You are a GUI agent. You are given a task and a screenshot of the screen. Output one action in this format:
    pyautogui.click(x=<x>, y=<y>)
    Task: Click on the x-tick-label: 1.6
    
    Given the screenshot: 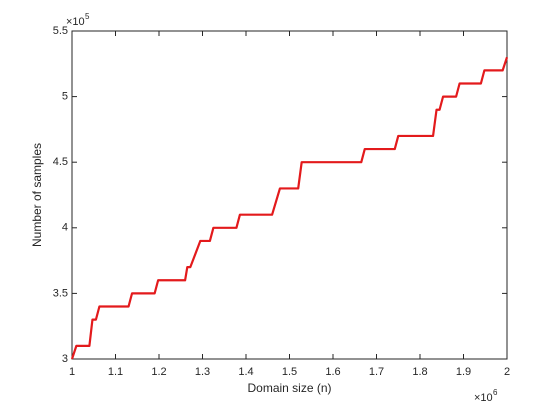 What is the action you would take?
    pyautogui.click(x=332, y=372)
    